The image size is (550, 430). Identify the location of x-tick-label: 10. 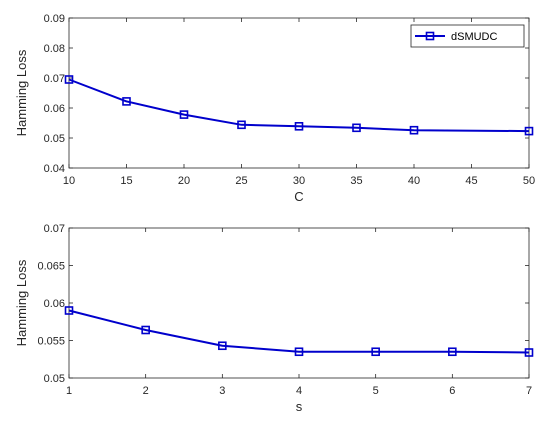
(69, 181).